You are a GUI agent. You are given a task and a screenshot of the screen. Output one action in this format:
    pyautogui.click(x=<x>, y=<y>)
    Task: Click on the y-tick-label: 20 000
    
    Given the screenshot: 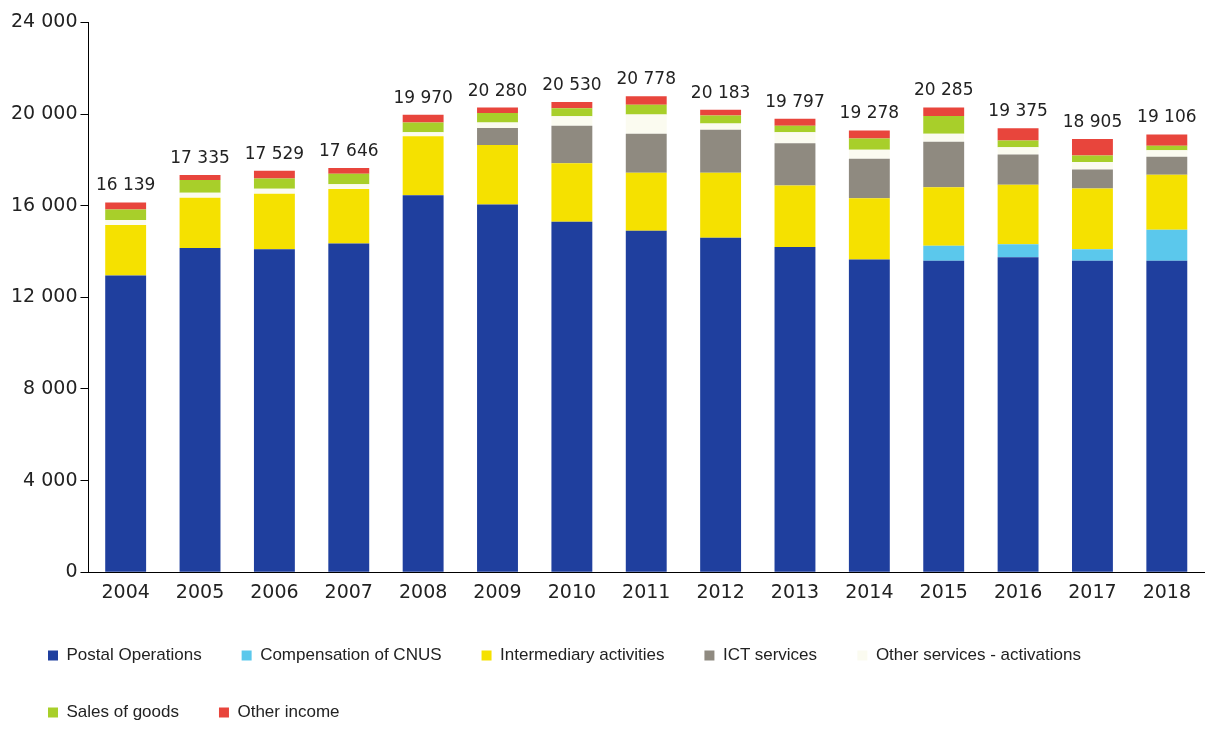 What is the action you would take?
    pyautogui.click(x=44, y=111)
    